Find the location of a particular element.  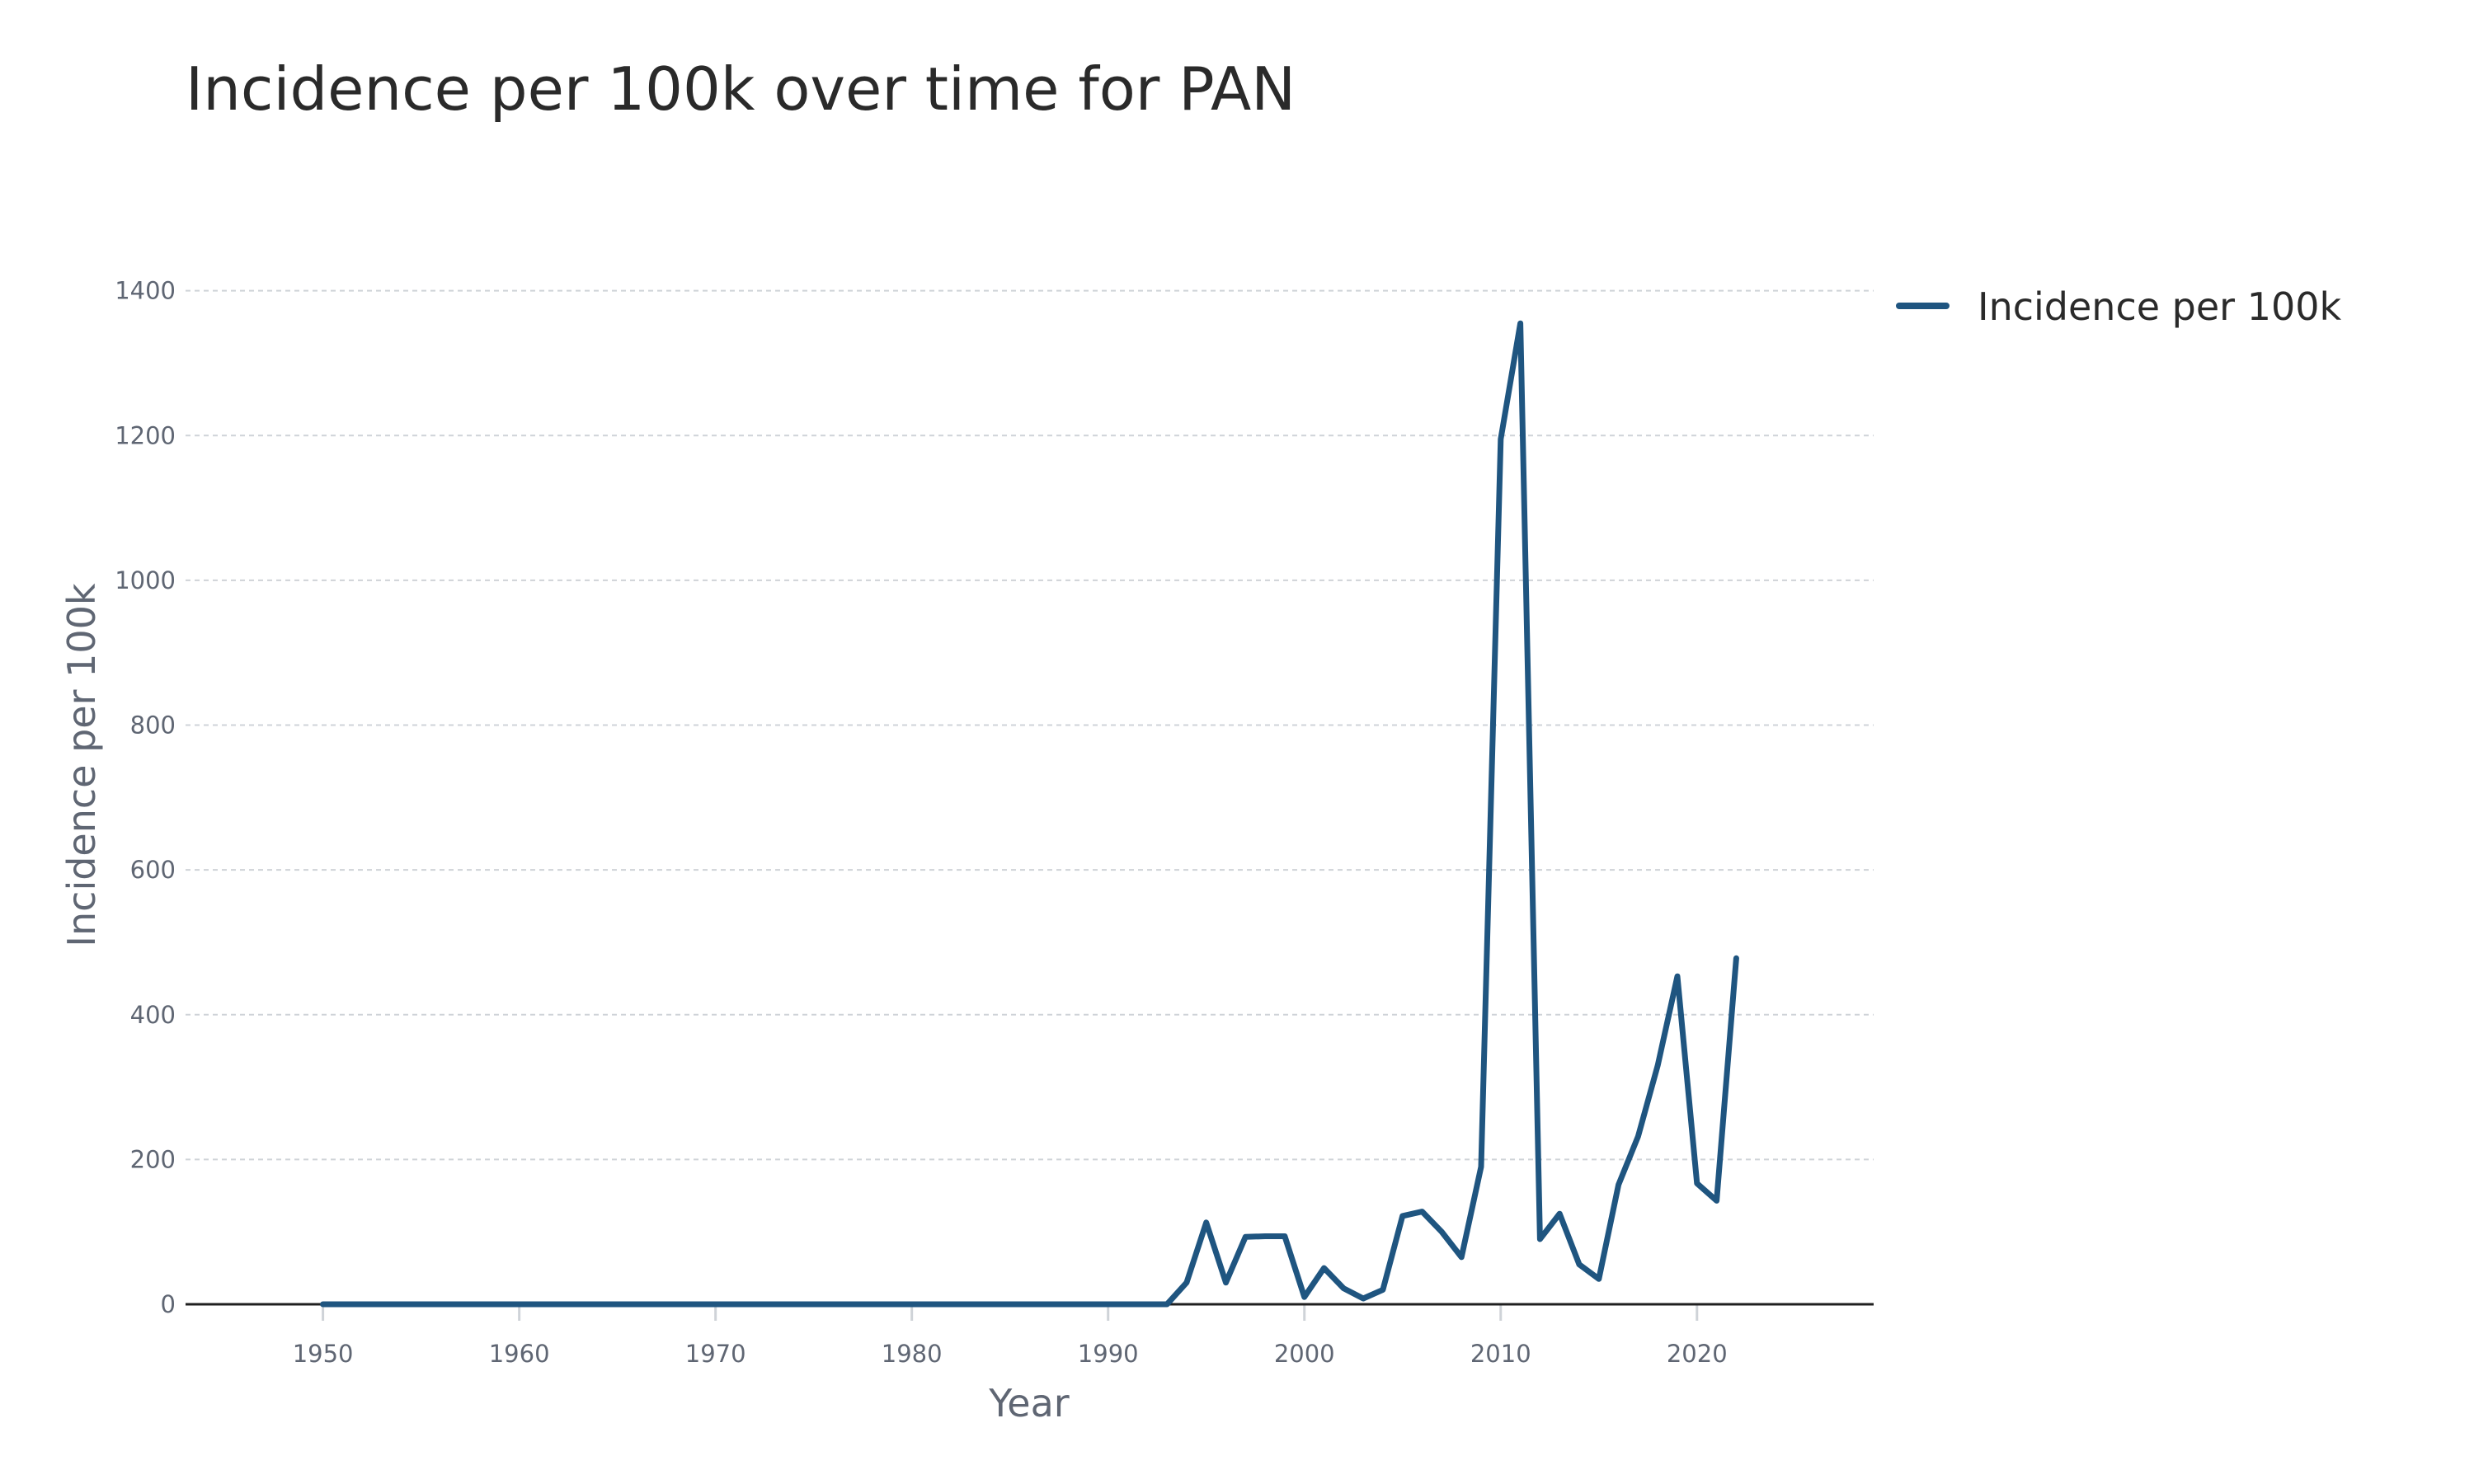

chart-title: Incidence per 100k over time for PAN is located at coordinates (741, 89).